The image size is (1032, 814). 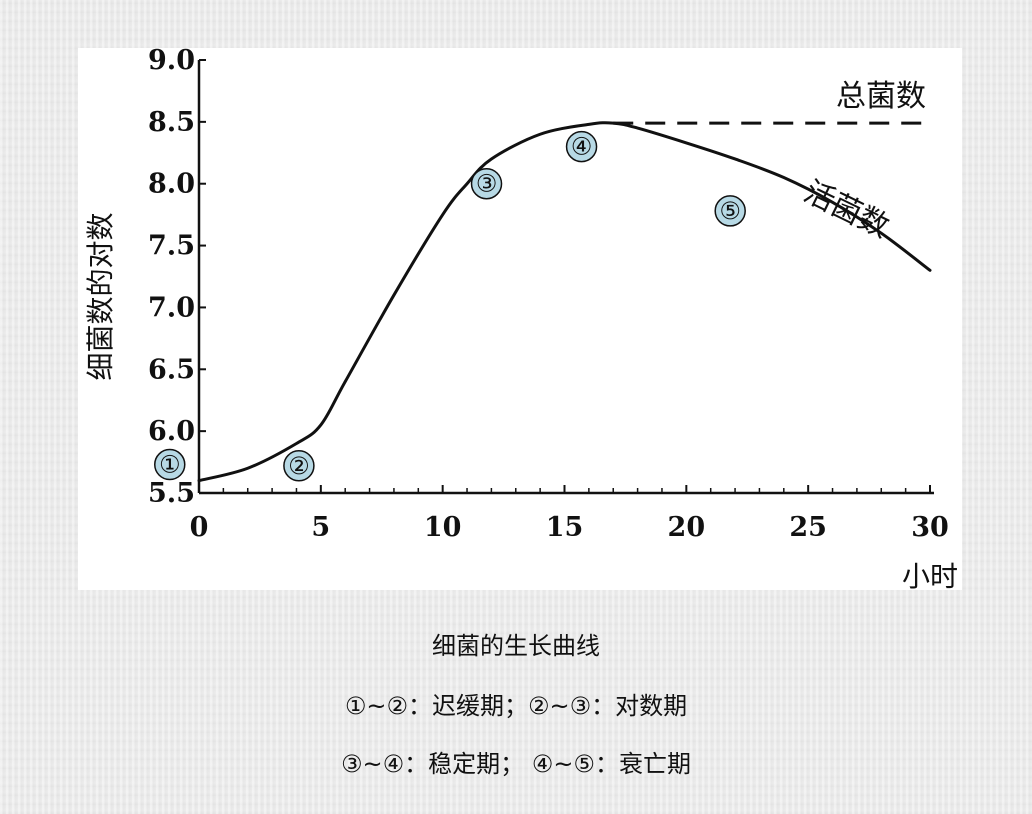 What do you see at coordinates (881, 96) in the screenshot?
I see `total-count-series-label: 总菌数` at bounding box center [881, 96].